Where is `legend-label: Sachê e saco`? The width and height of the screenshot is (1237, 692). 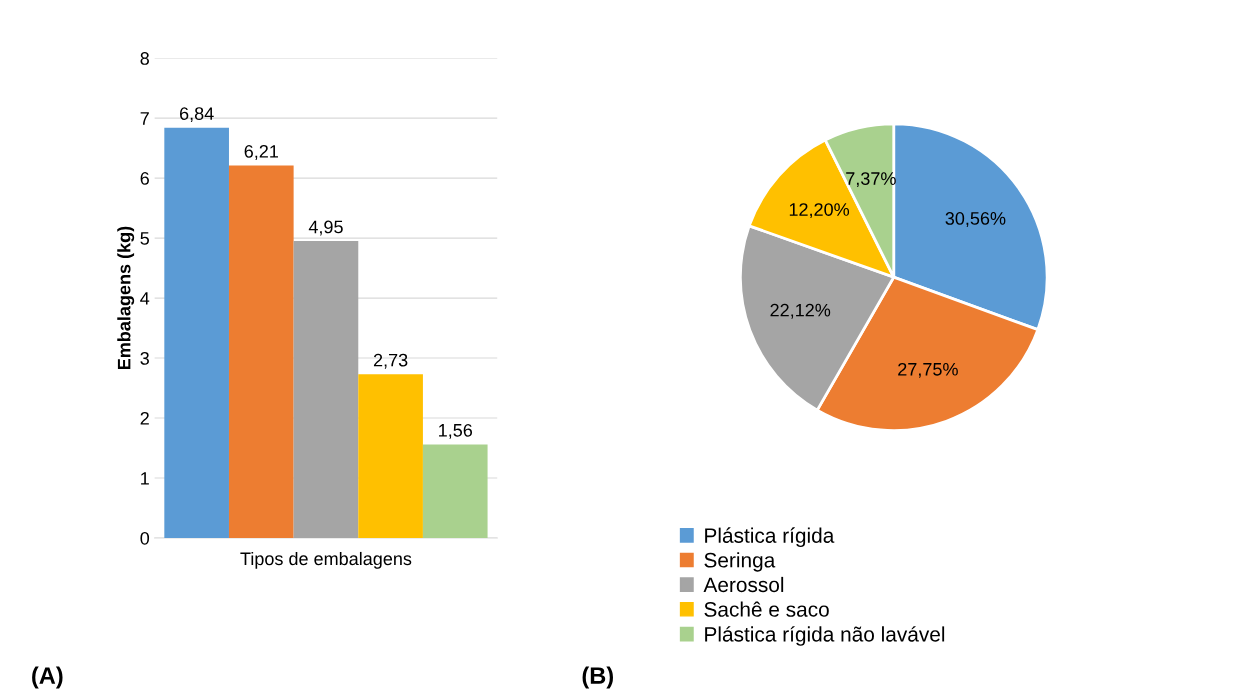
legend-label: Sachê e saco is located at coordinates (766, 609).